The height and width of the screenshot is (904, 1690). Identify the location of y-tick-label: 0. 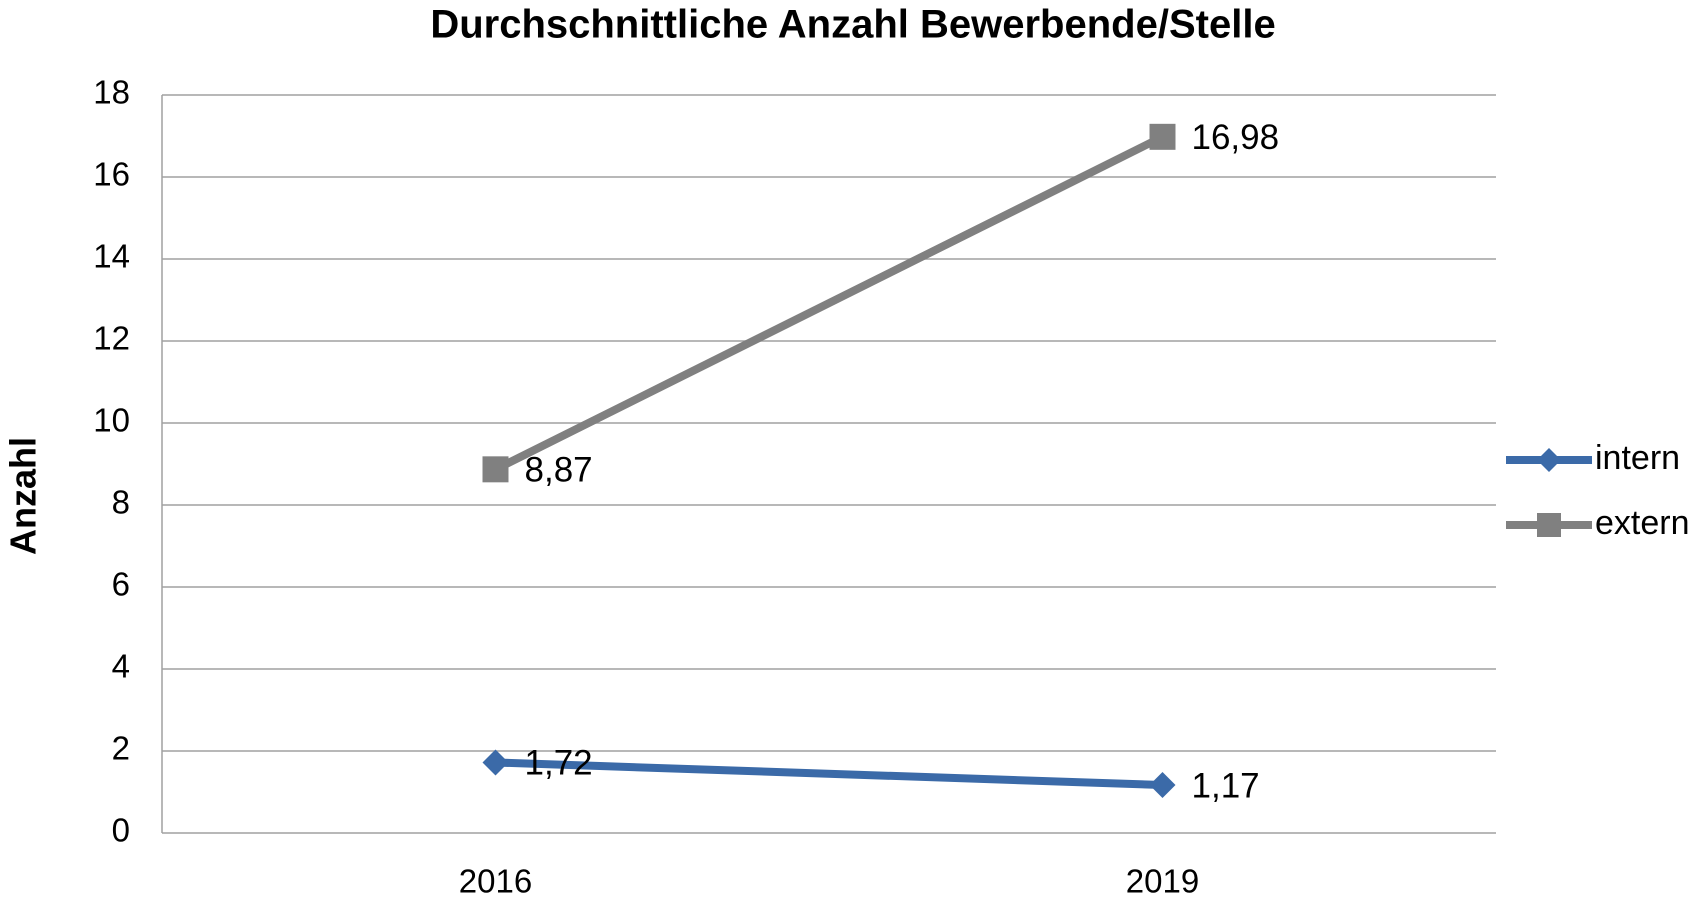
(121, 830).